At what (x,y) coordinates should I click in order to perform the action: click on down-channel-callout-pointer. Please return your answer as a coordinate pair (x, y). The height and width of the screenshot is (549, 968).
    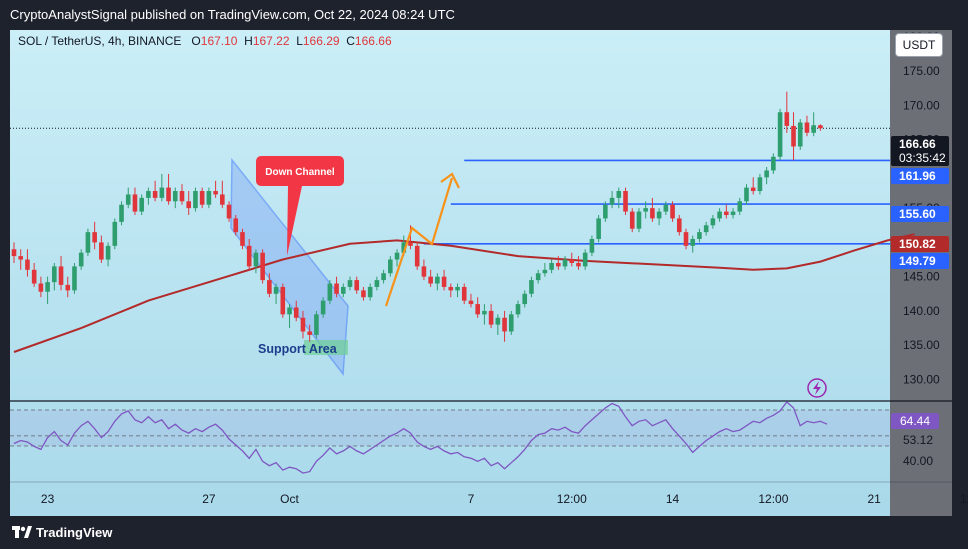
    Looking at the image, I should click on (294, 221).